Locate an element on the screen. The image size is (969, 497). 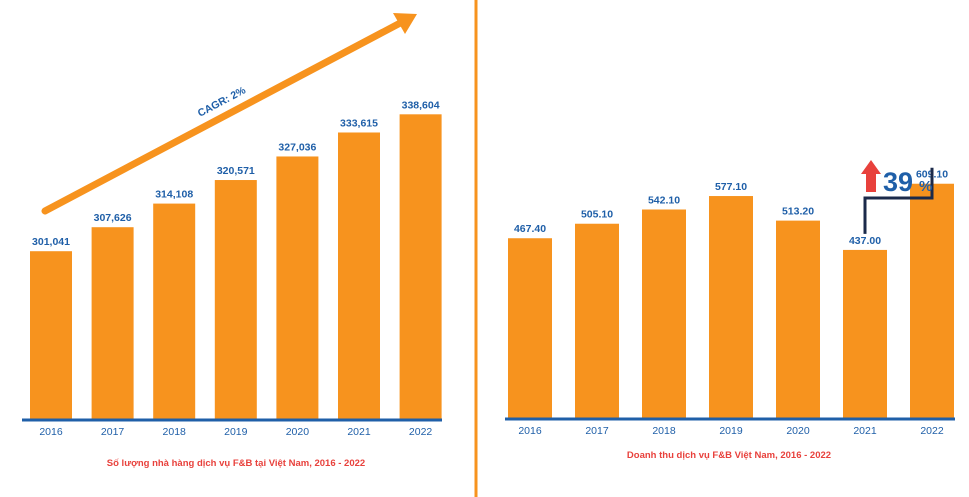
growth-percent-value: 39 is located at coordinates (898, 182).